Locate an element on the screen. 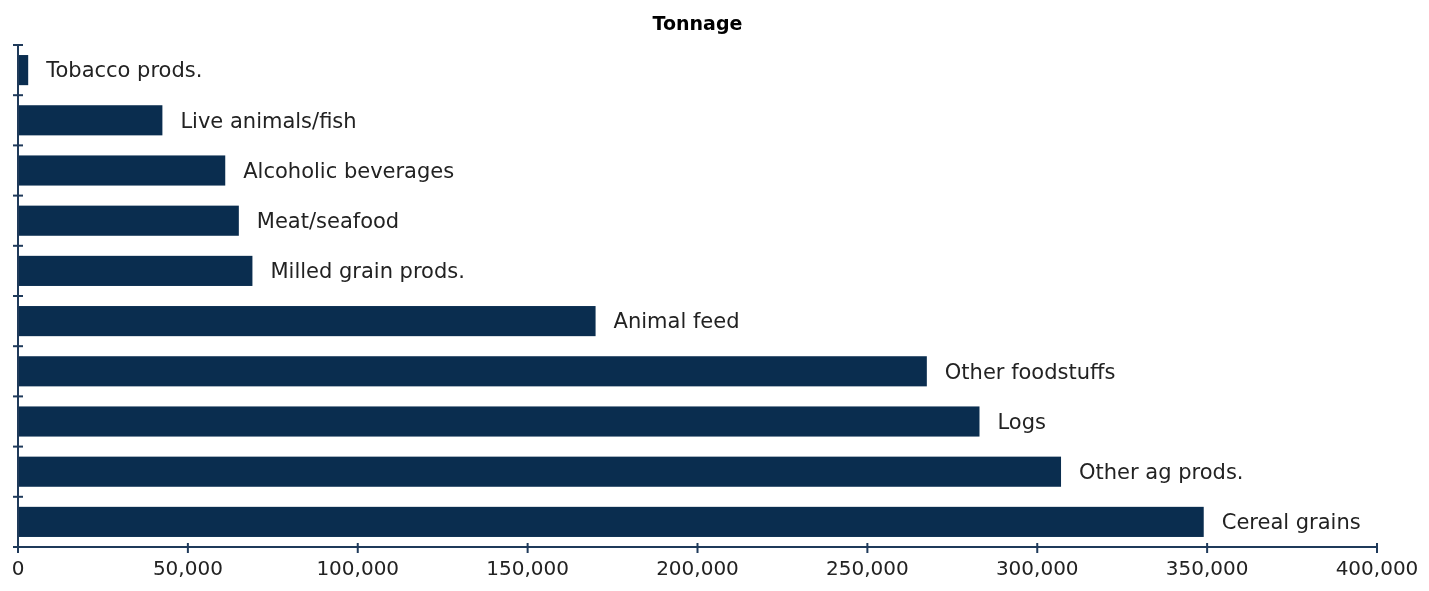 This screenshot has width=1429, height=591. x-tick-label: 350,000 is located at coordinates (1207, 568).